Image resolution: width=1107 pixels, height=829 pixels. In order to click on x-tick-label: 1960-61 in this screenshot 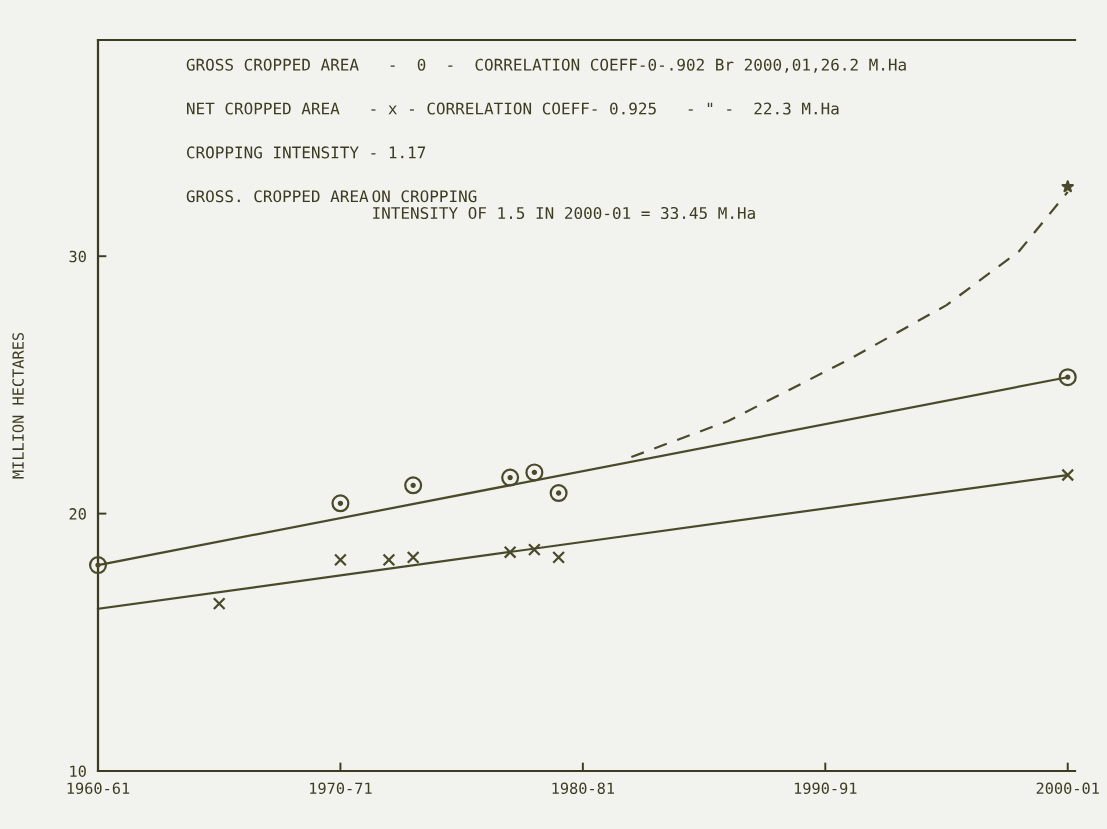, I will do `click(98, 788)`.